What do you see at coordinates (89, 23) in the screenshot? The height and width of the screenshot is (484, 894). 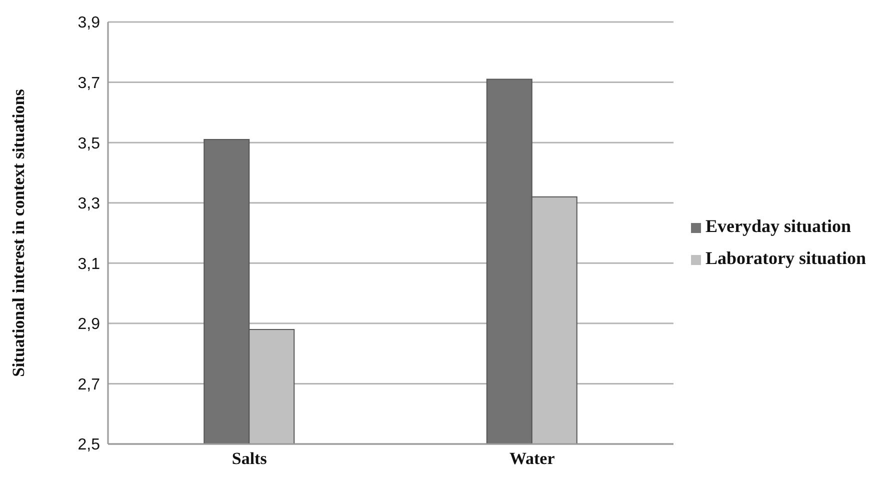 I see `y-tick-label: 3,9` at bounding box center [89, 23].